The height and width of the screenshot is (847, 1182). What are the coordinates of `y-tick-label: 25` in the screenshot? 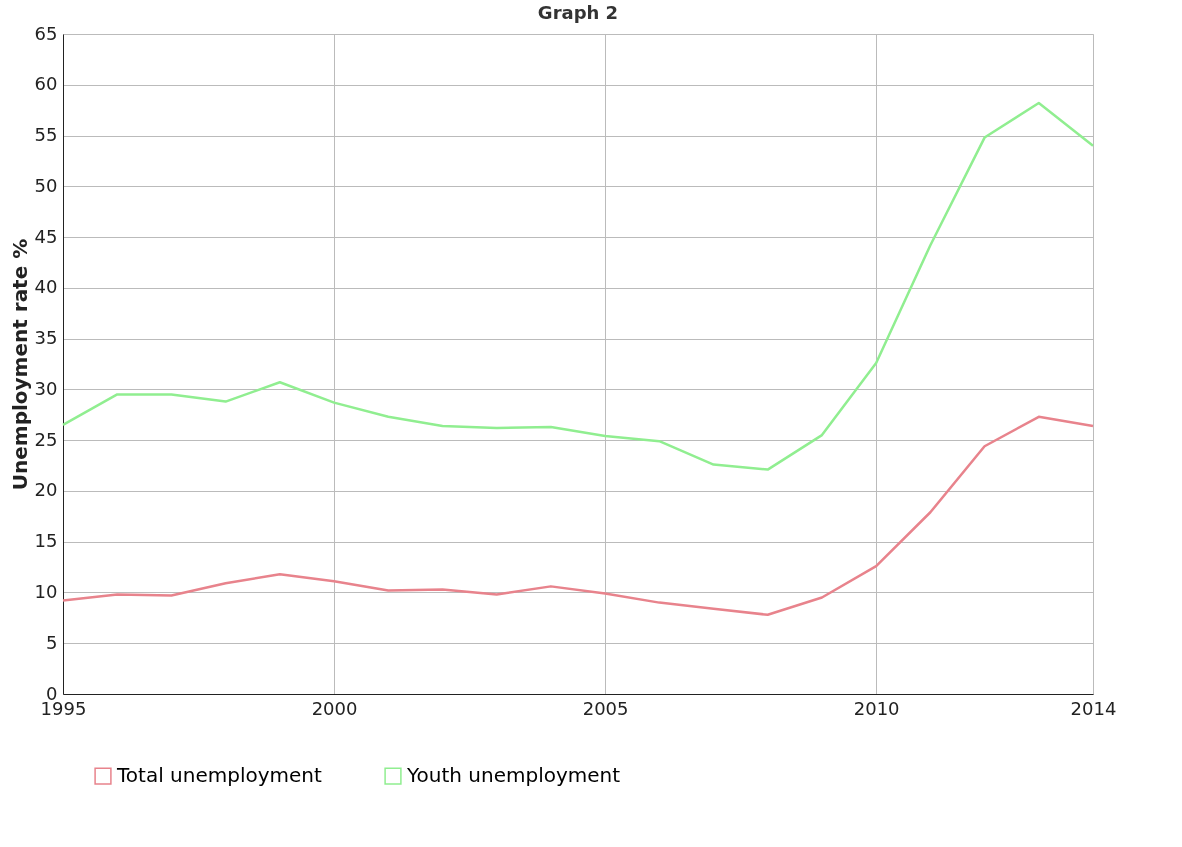 It's located at (46, 439).